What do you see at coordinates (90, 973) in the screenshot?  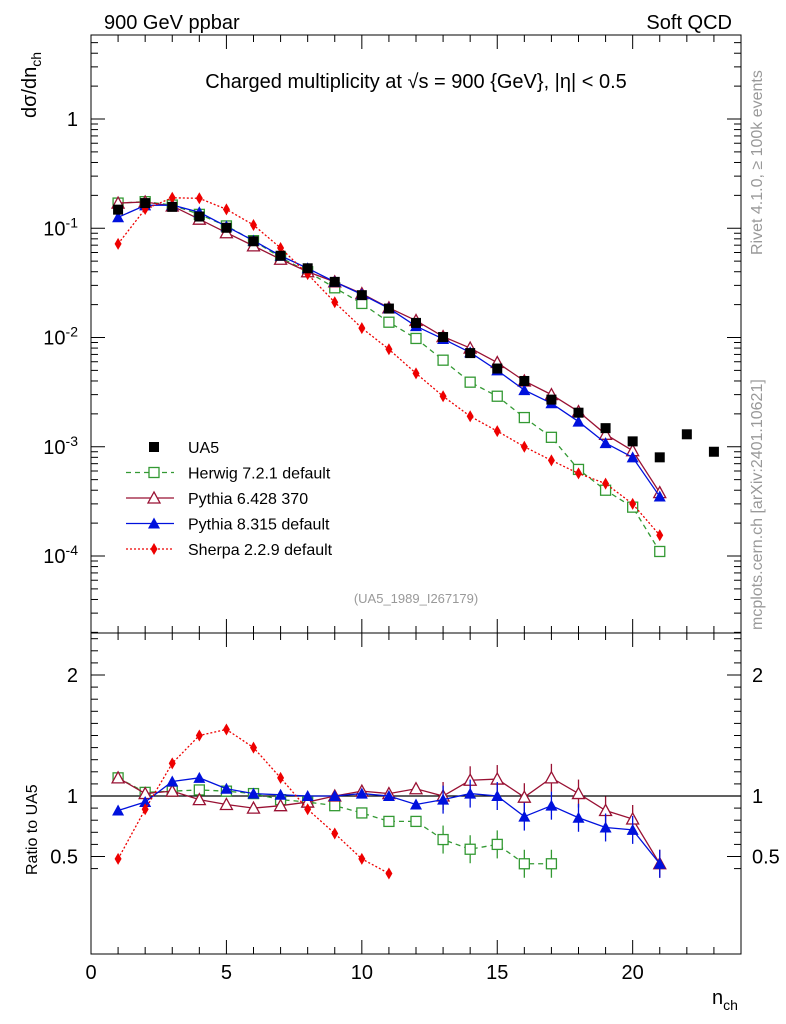 I see `x-tick-label: 0` at bounding box center [90, 973].